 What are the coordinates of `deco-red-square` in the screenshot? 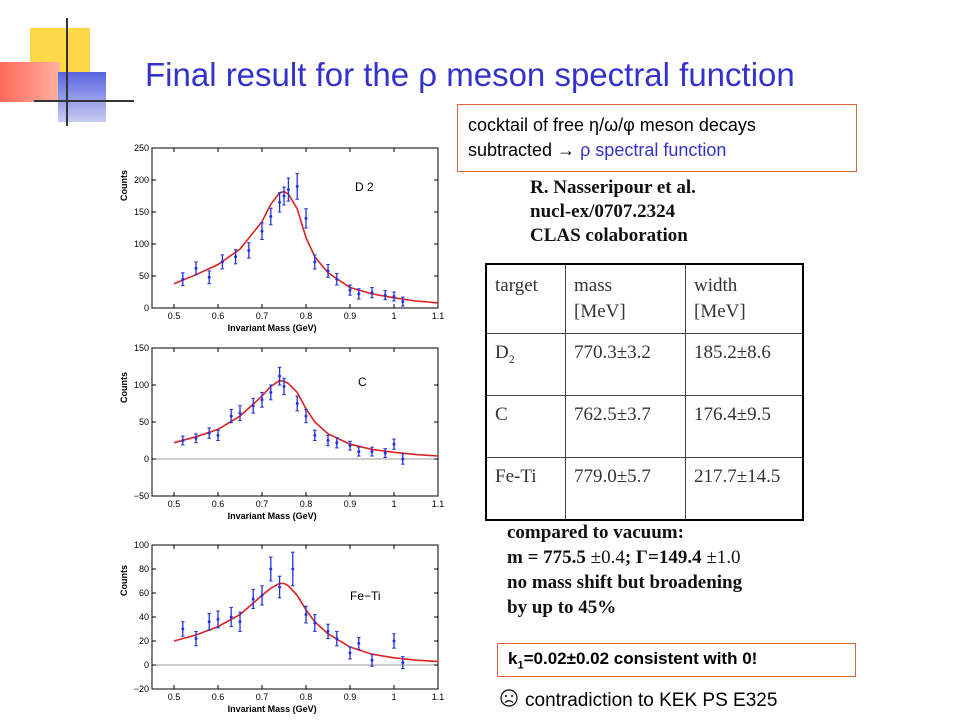 It's located at (30, 82).